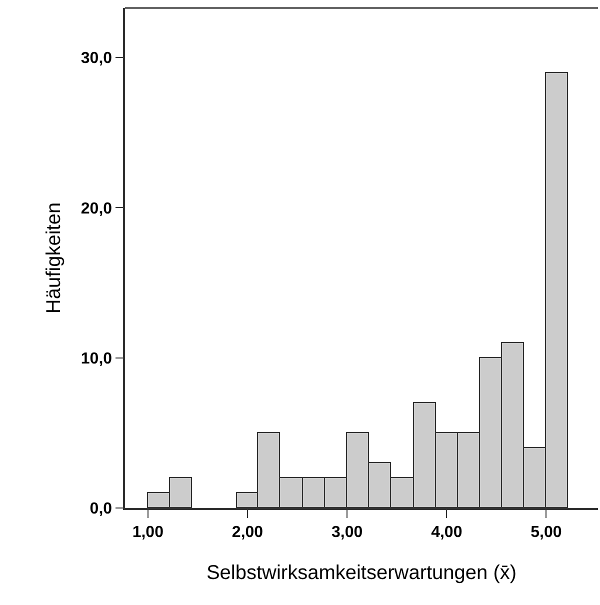  What do you see at coordinates (96, 209) in the screenshot?
I see `y-tick-label: 20,0` at bounding box center [96, 209].